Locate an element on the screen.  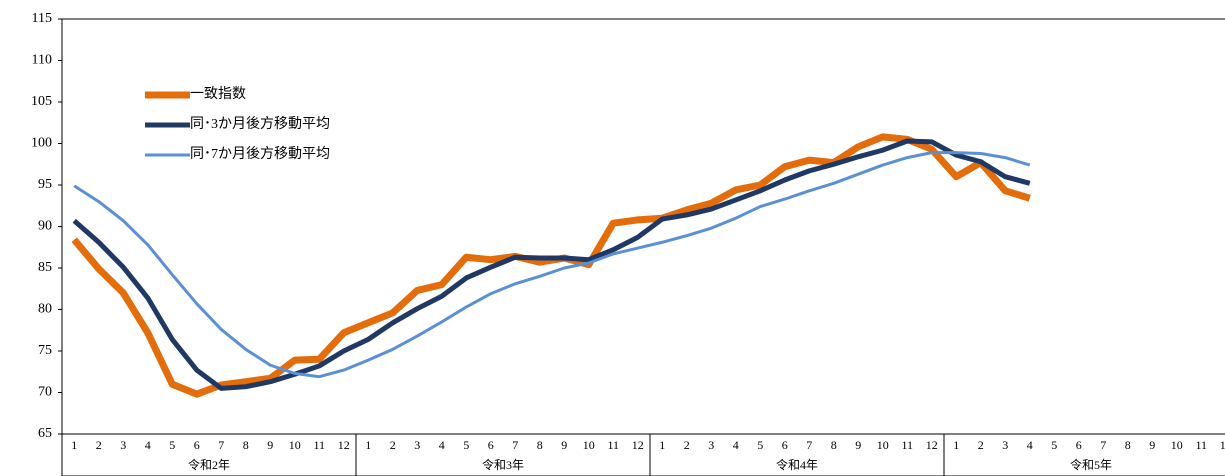
y-tick-label: 100 is located at coordinates (41, 143).